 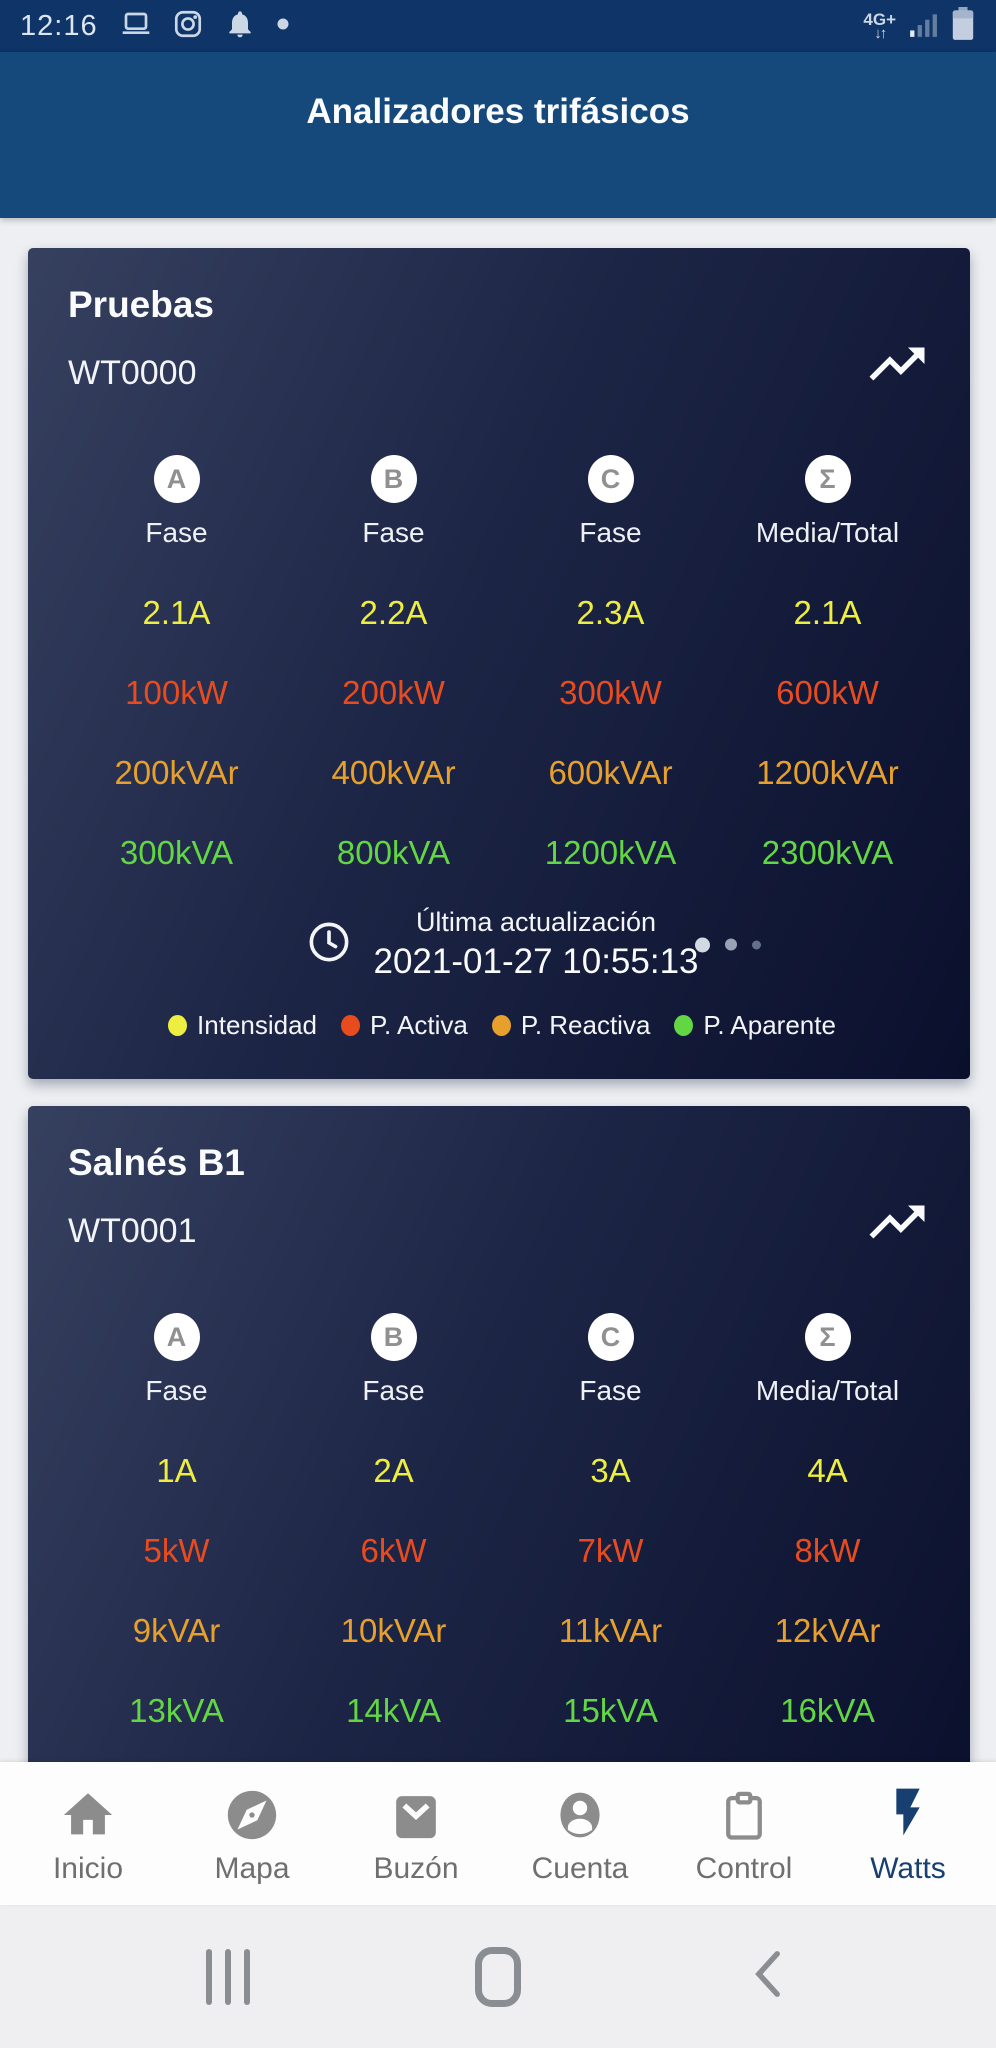 What do you see at coordinates (188, 26) in the screenshot?
I see `instagram-icon` at bounding box center [188, 26].